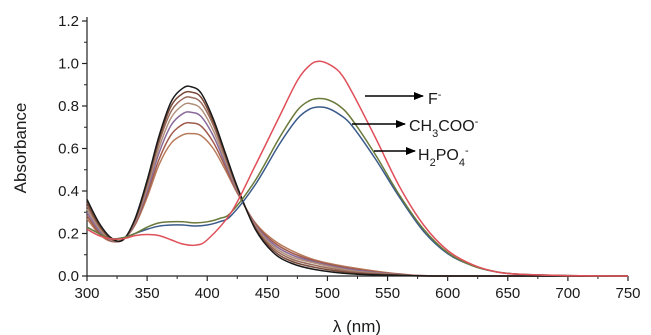  What do you see at coordinates (327, 293) in the screenshot?
I see `x-tick-label: 500` at bounding box center [327, 293].